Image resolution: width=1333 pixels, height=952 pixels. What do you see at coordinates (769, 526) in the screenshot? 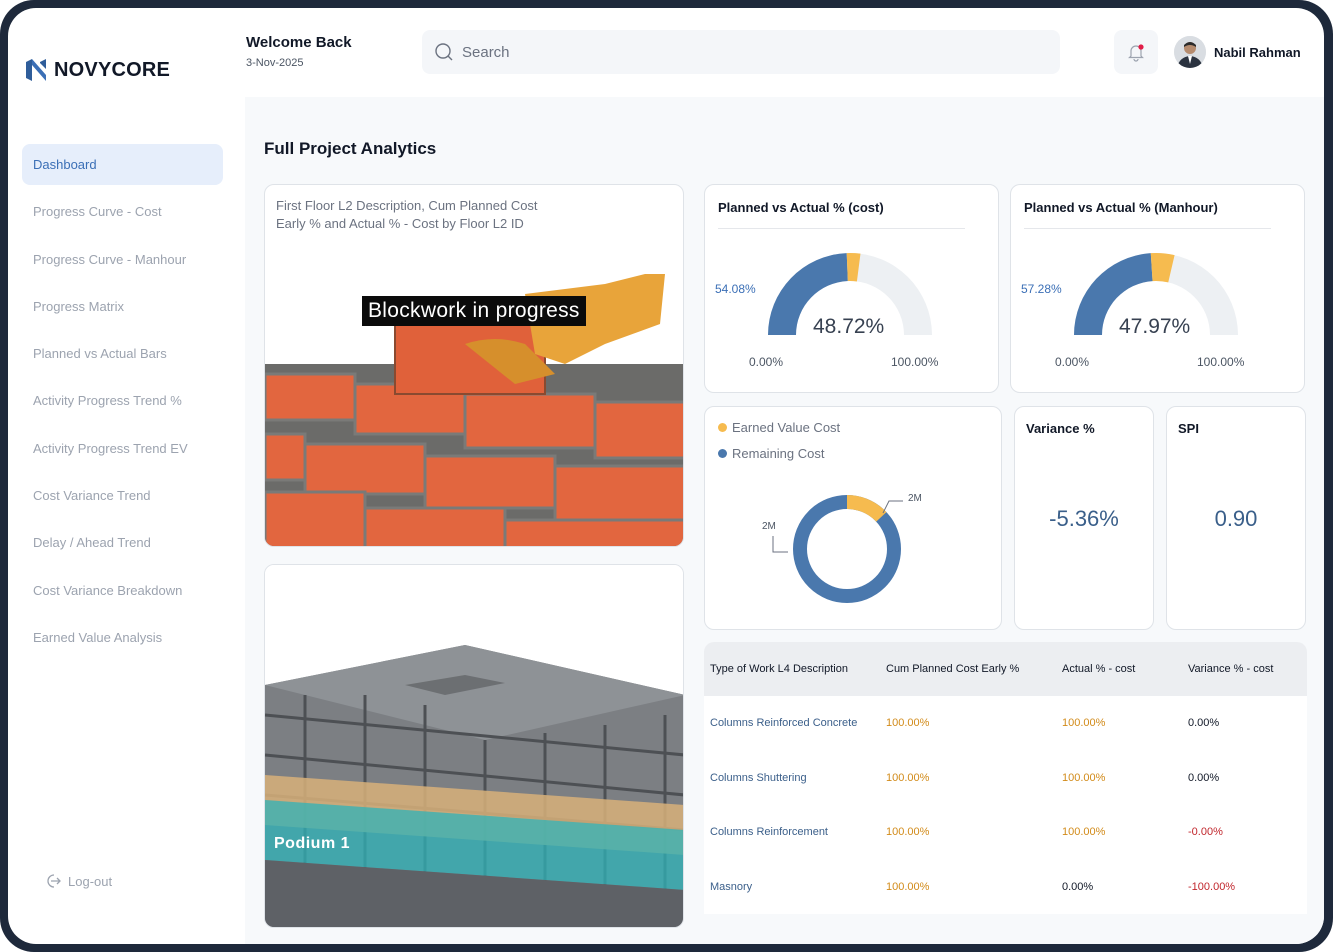
I see `donut-remaining-label: 2M` at bounding box center [769, 526].